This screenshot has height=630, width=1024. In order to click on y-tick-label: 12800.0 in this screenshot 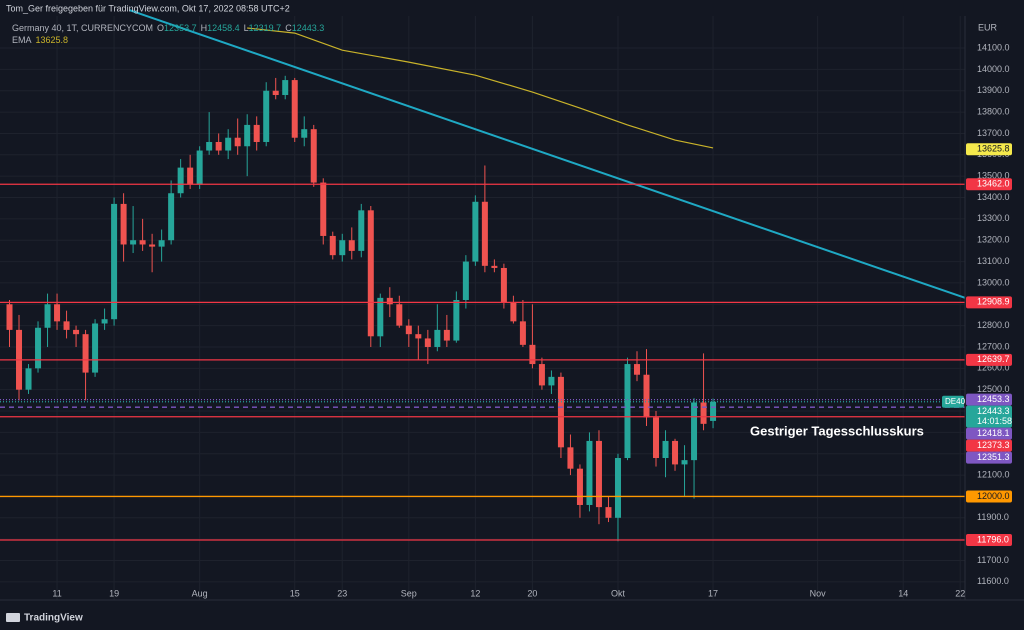, I will do `click(993, 325)`.